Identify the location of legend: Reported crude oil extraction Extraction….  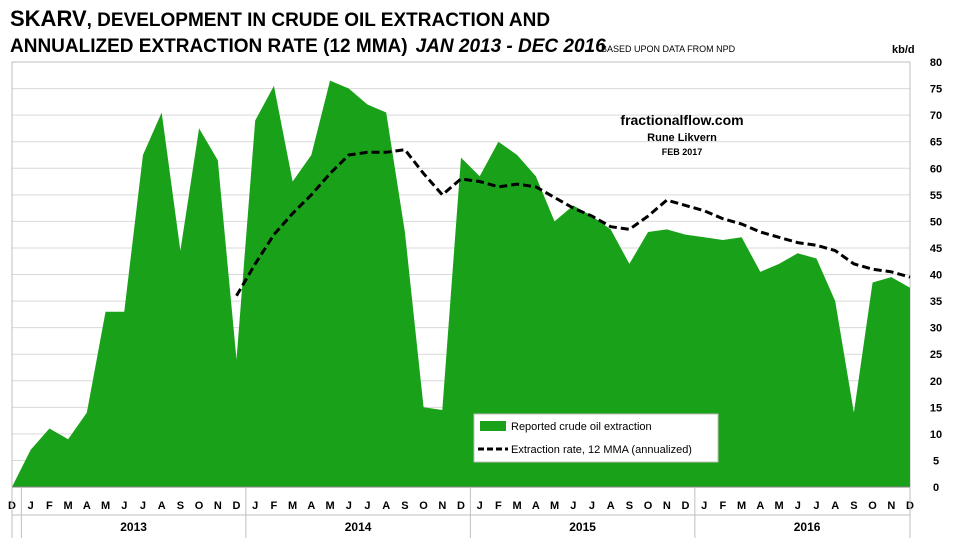
(596, 438).